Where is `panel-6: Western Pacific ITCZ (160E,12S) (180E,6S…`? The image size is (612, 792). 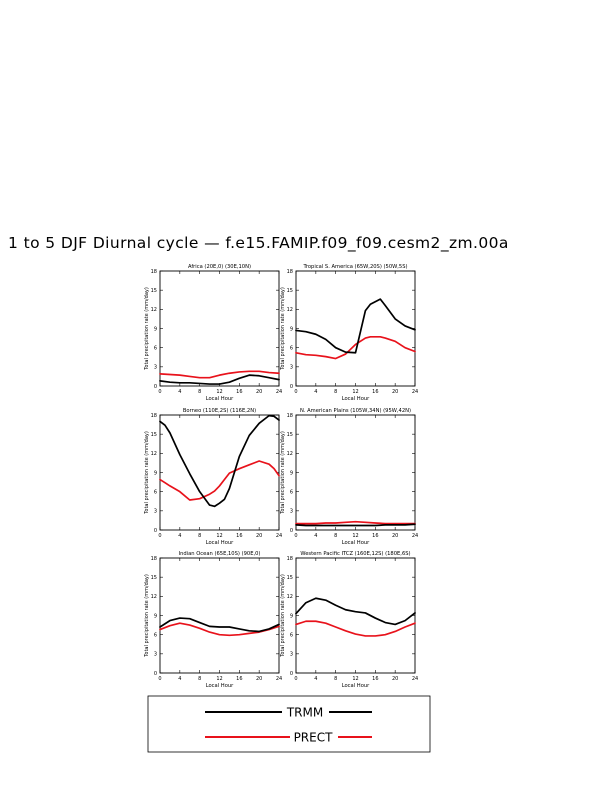
panel-6: Western Pacific ITCZ (160E,12S) (180E,6S… is located at coordinates (349, 620).